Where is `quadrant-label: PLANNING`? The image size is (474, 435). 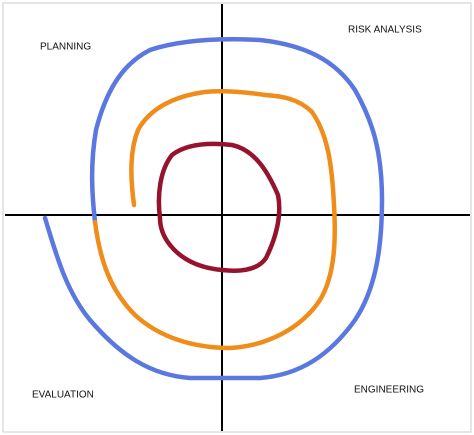
quadrant-label: PLANNING is located at coordinates (65, 47).